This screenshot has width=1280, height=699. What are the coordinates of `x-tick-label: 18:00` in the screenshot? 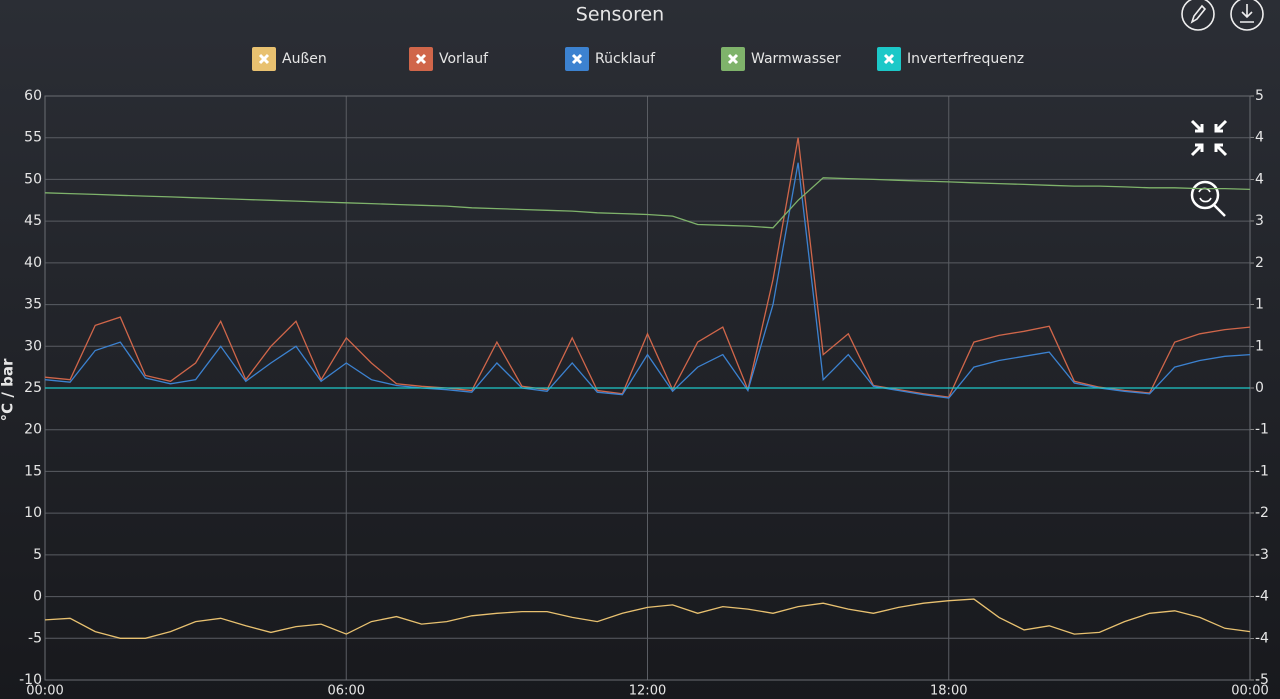 It's located at (948, 691).